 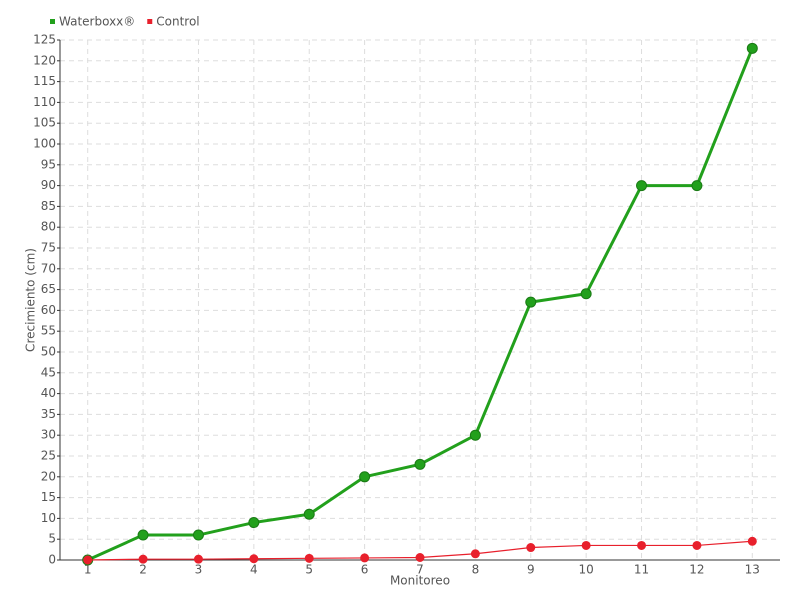 I want to click on y-tick-label: 125, so click(x=44, y=40).